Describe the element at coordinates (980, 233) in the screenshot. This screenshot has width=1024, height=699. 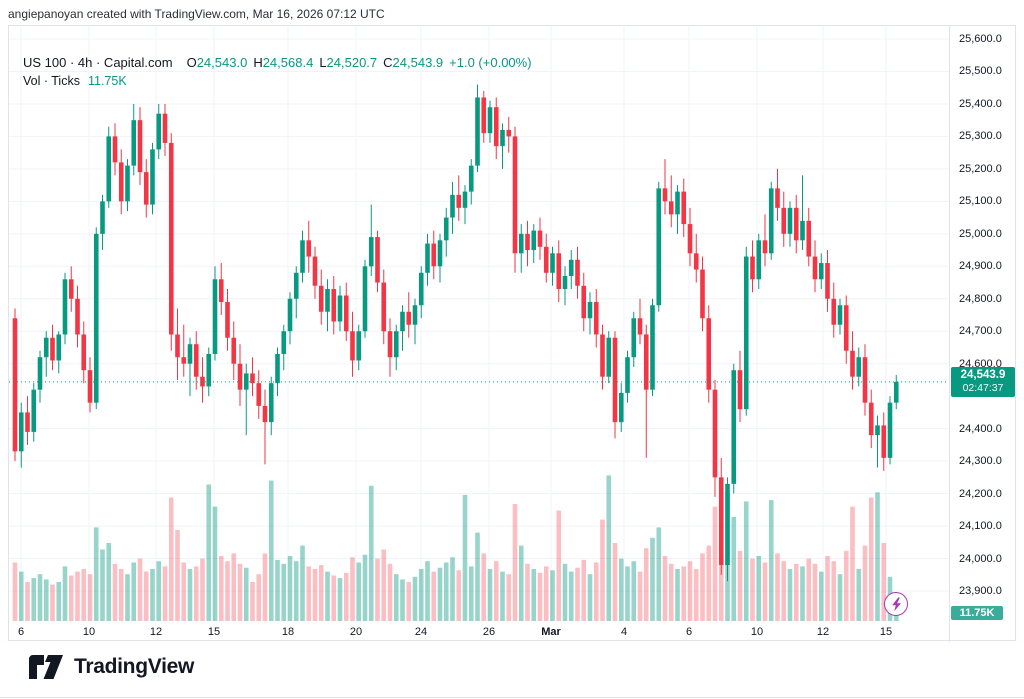
I see `price-axis-label: 25,000.0` at that location.